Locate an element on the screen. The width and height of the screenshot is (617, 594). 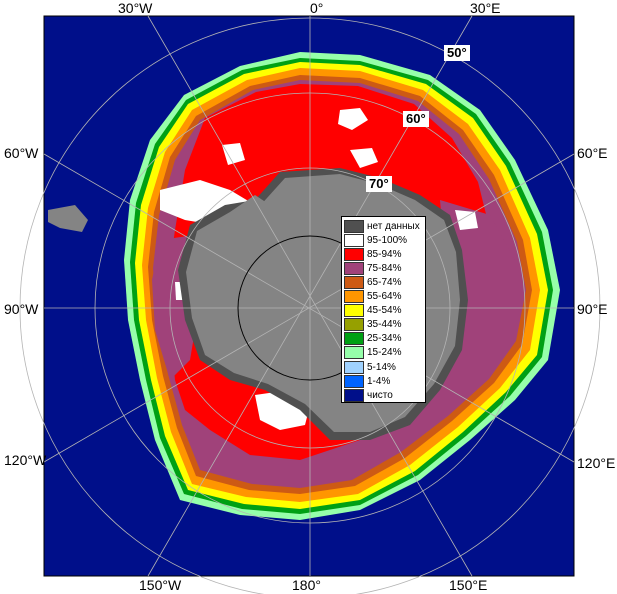
south-america-tip is located at coordinates (68, 218).